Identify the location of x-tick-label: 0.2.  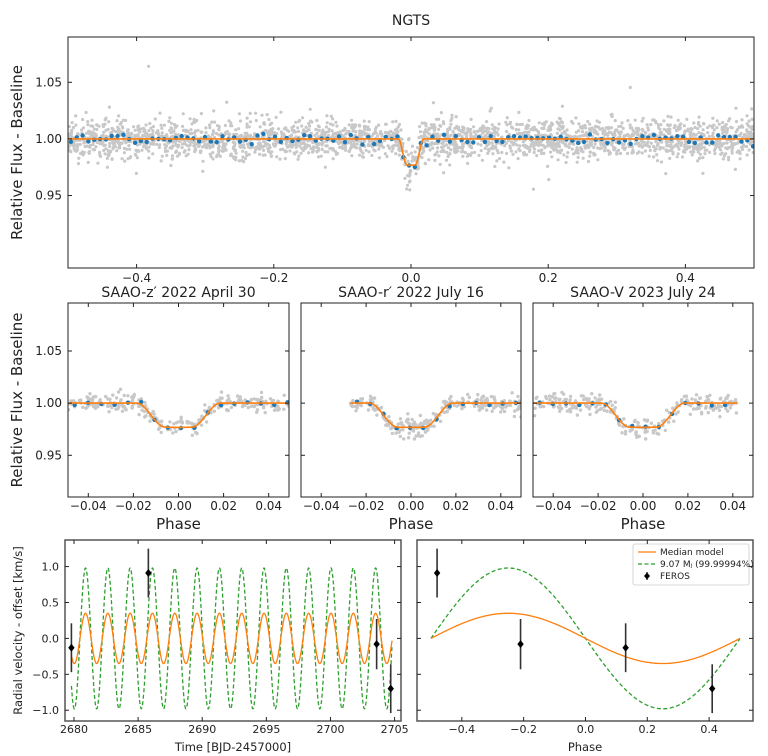
(548, 278).